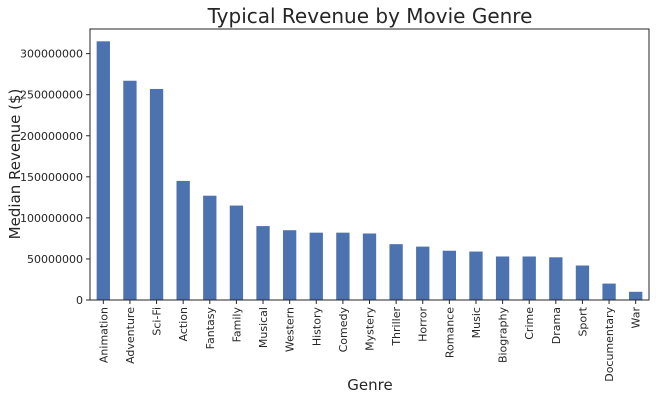 The image size is (656, 405). What do you see at coordinates (529, 323) in the screenshot?
I see `x-tick-label: Crime` at bounding box center [529, 323].